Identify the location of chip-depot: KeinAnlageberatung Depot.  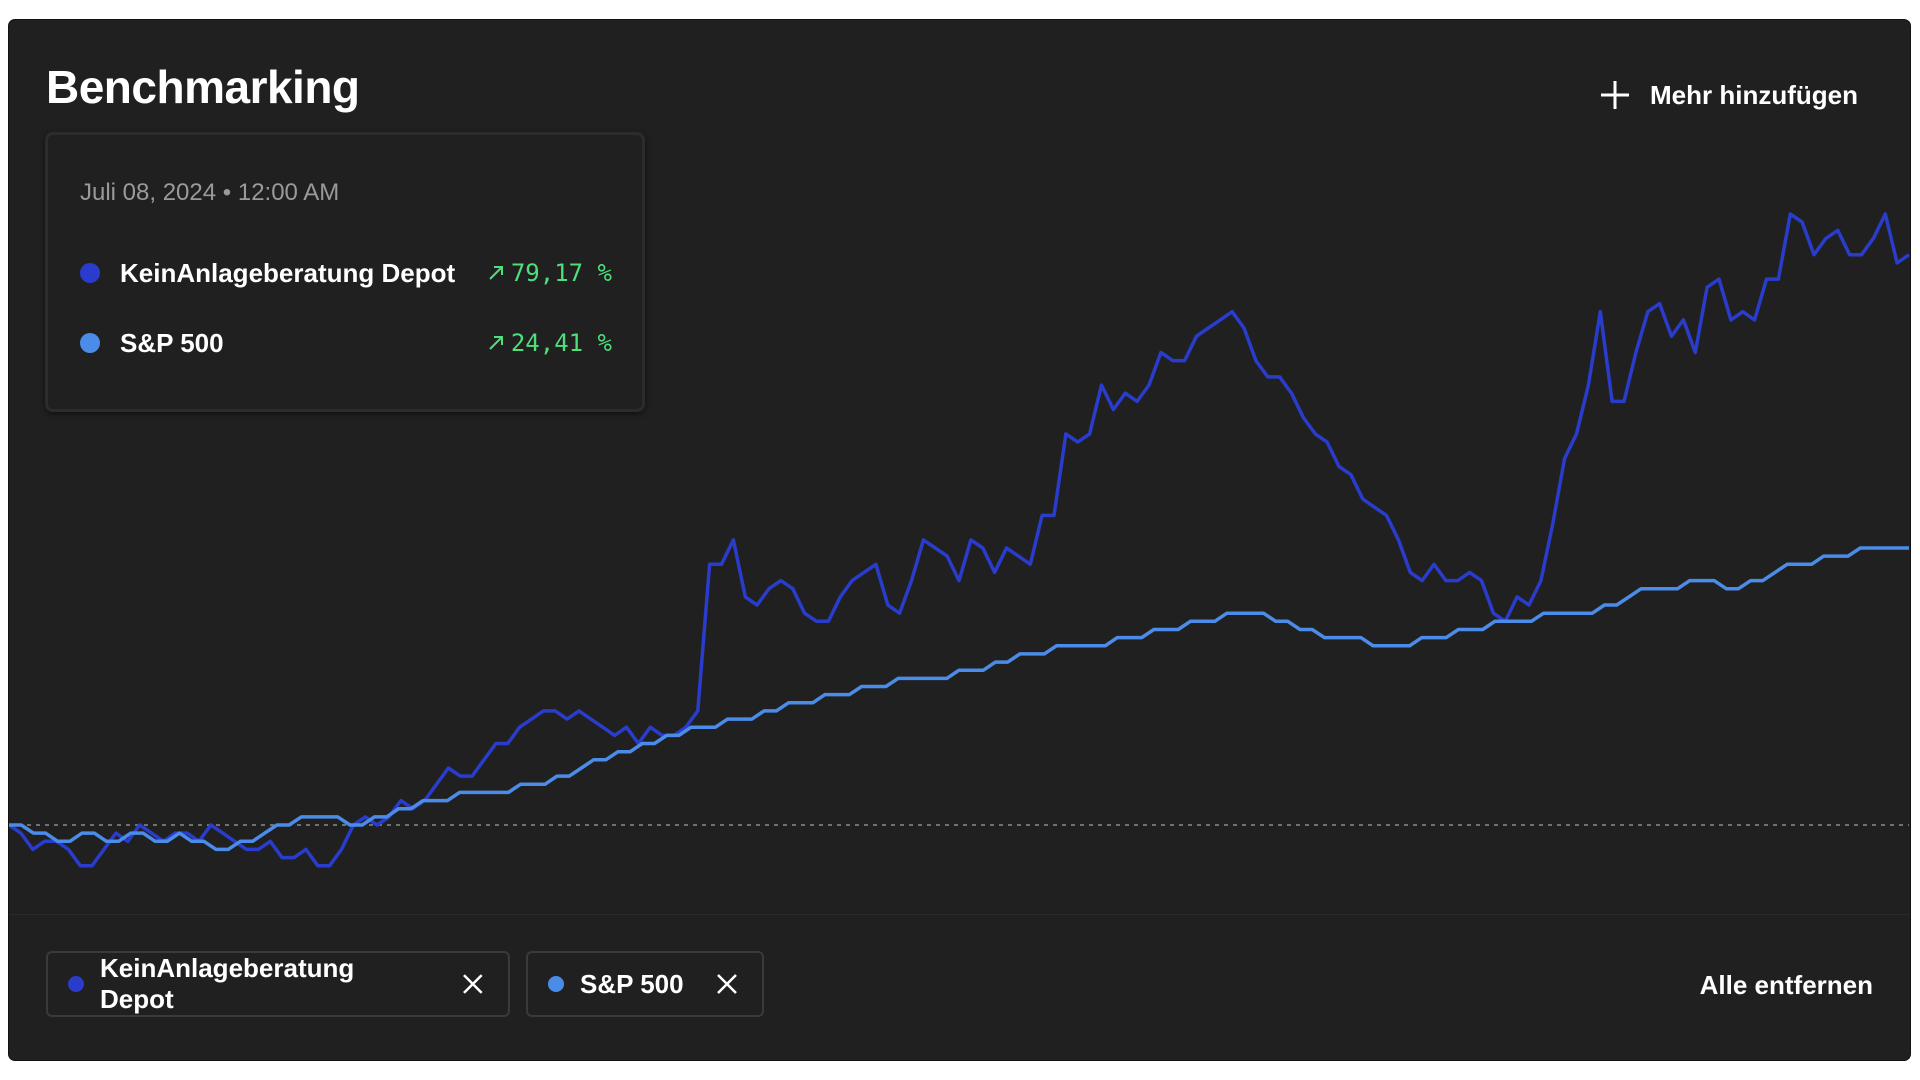
(278, 984).